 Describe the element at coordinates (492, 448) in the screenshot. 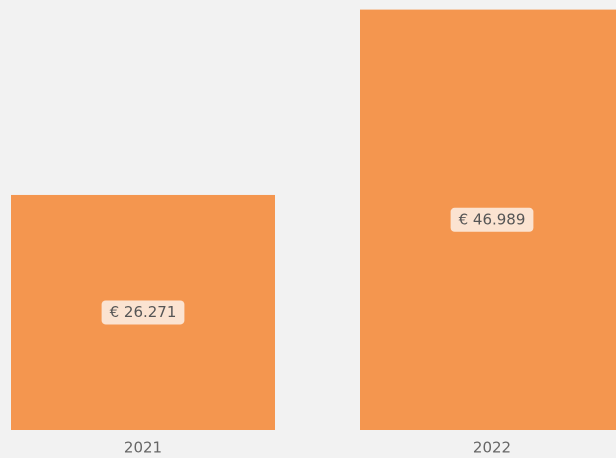

I see `x-tick-label: 2022` at that location.